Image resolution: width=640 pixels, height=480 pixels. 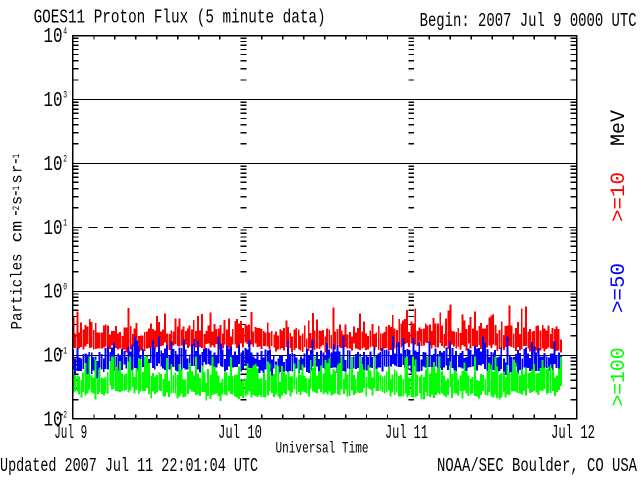 What do you see at coordinates (406, 433) in the screenshot?
I see `svg-text: Jul 11` at bounding box center [406, 433].